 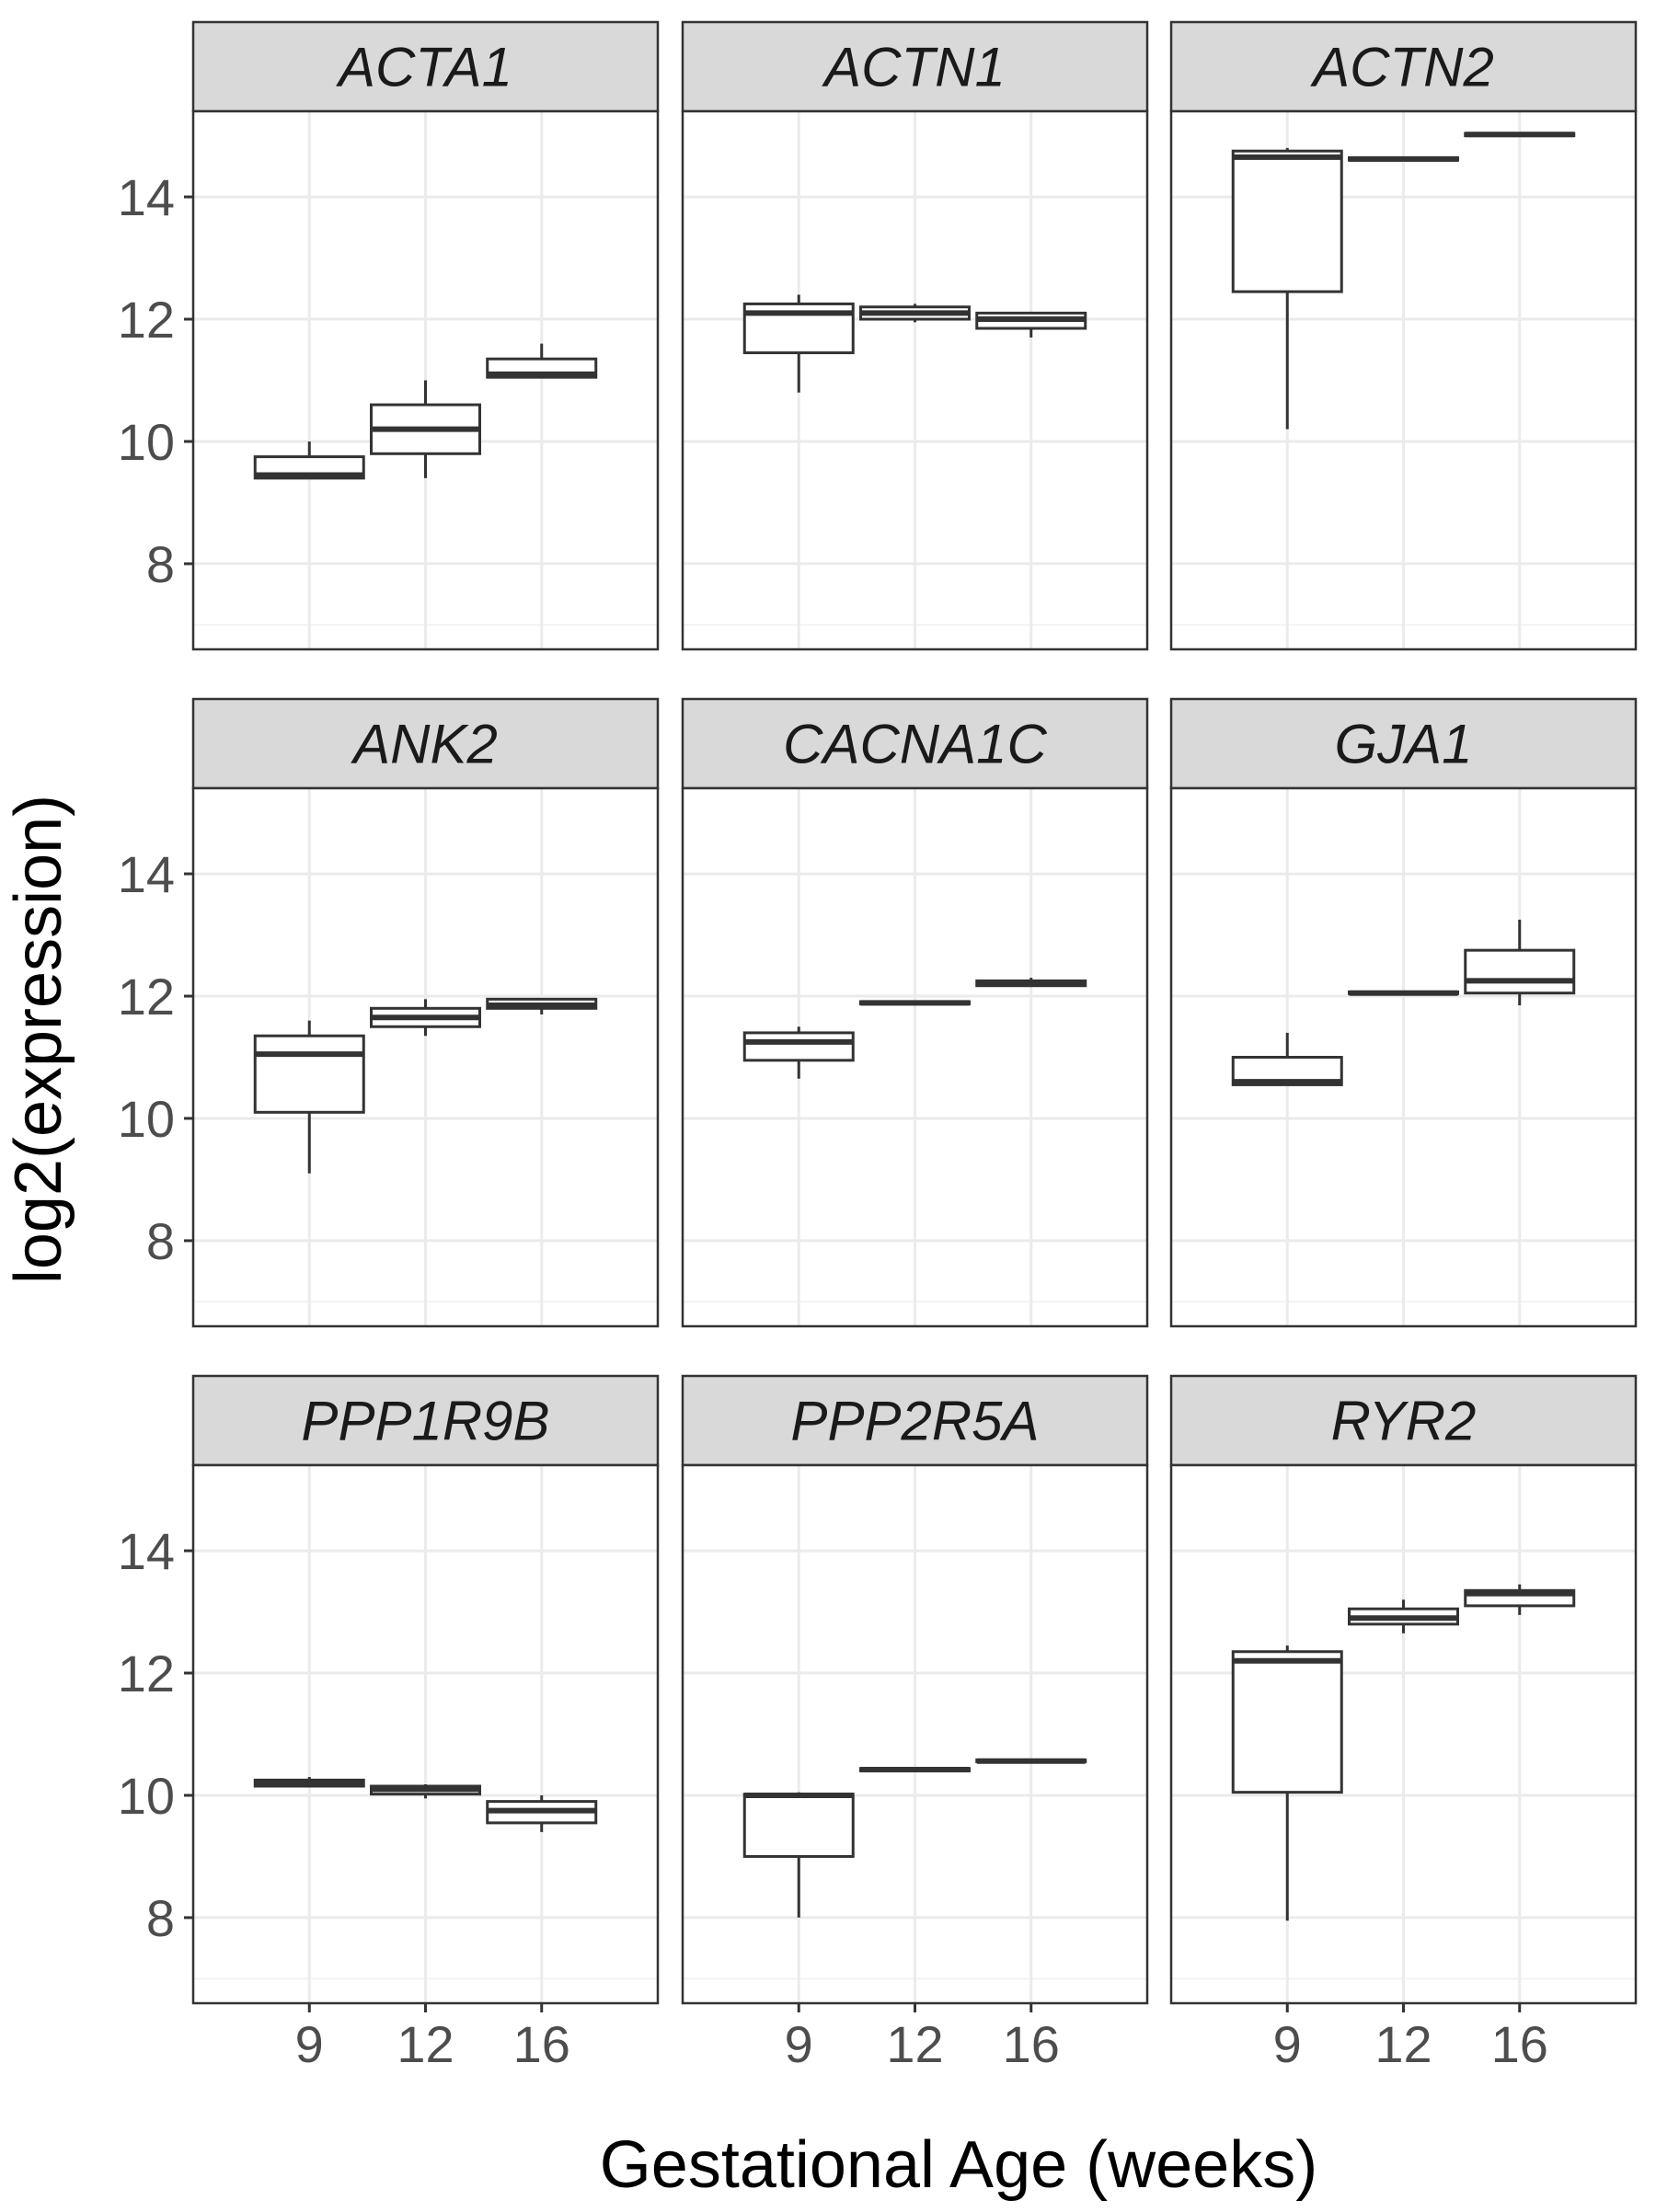 I want to click on facet-panel-ryr2: RYR2 9 12 16, so click(x=1403, y=1723).